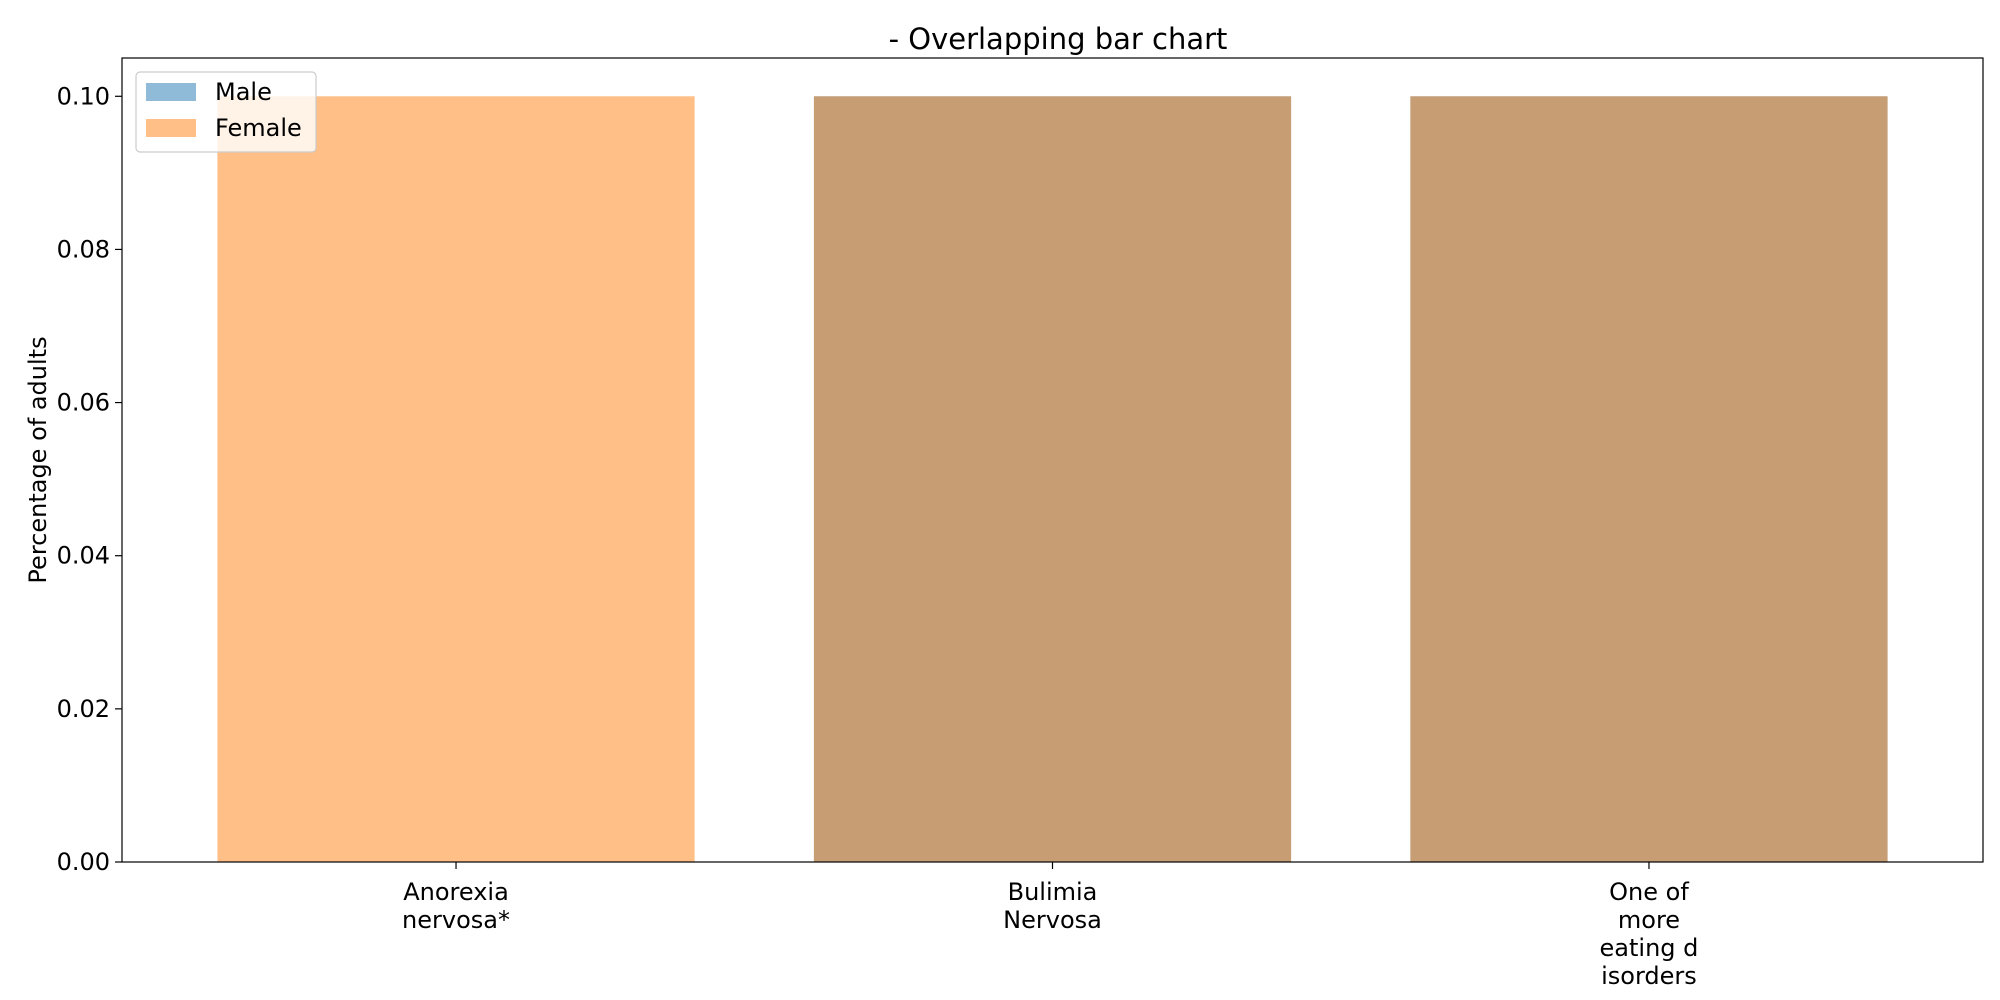 The image size is (2000, 1000). Describe the element at coordinates (83, 709) in the screenshot. I see `y-tick-label: 0.02` at that location.